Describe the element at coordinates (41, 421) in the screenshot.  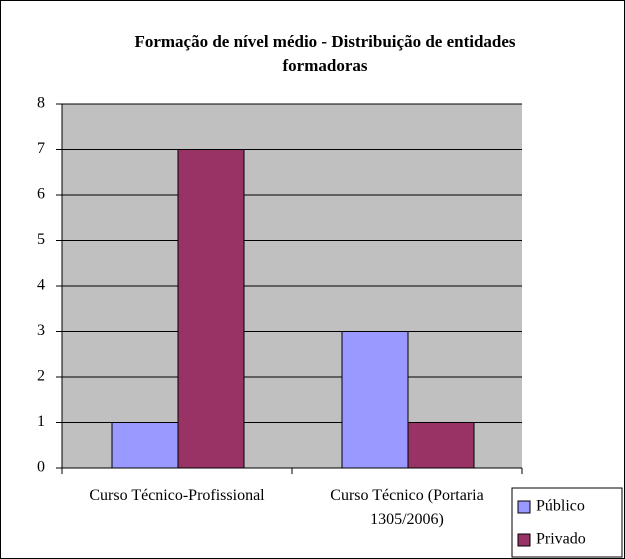
I see `y-tick-label: 1` at that location.